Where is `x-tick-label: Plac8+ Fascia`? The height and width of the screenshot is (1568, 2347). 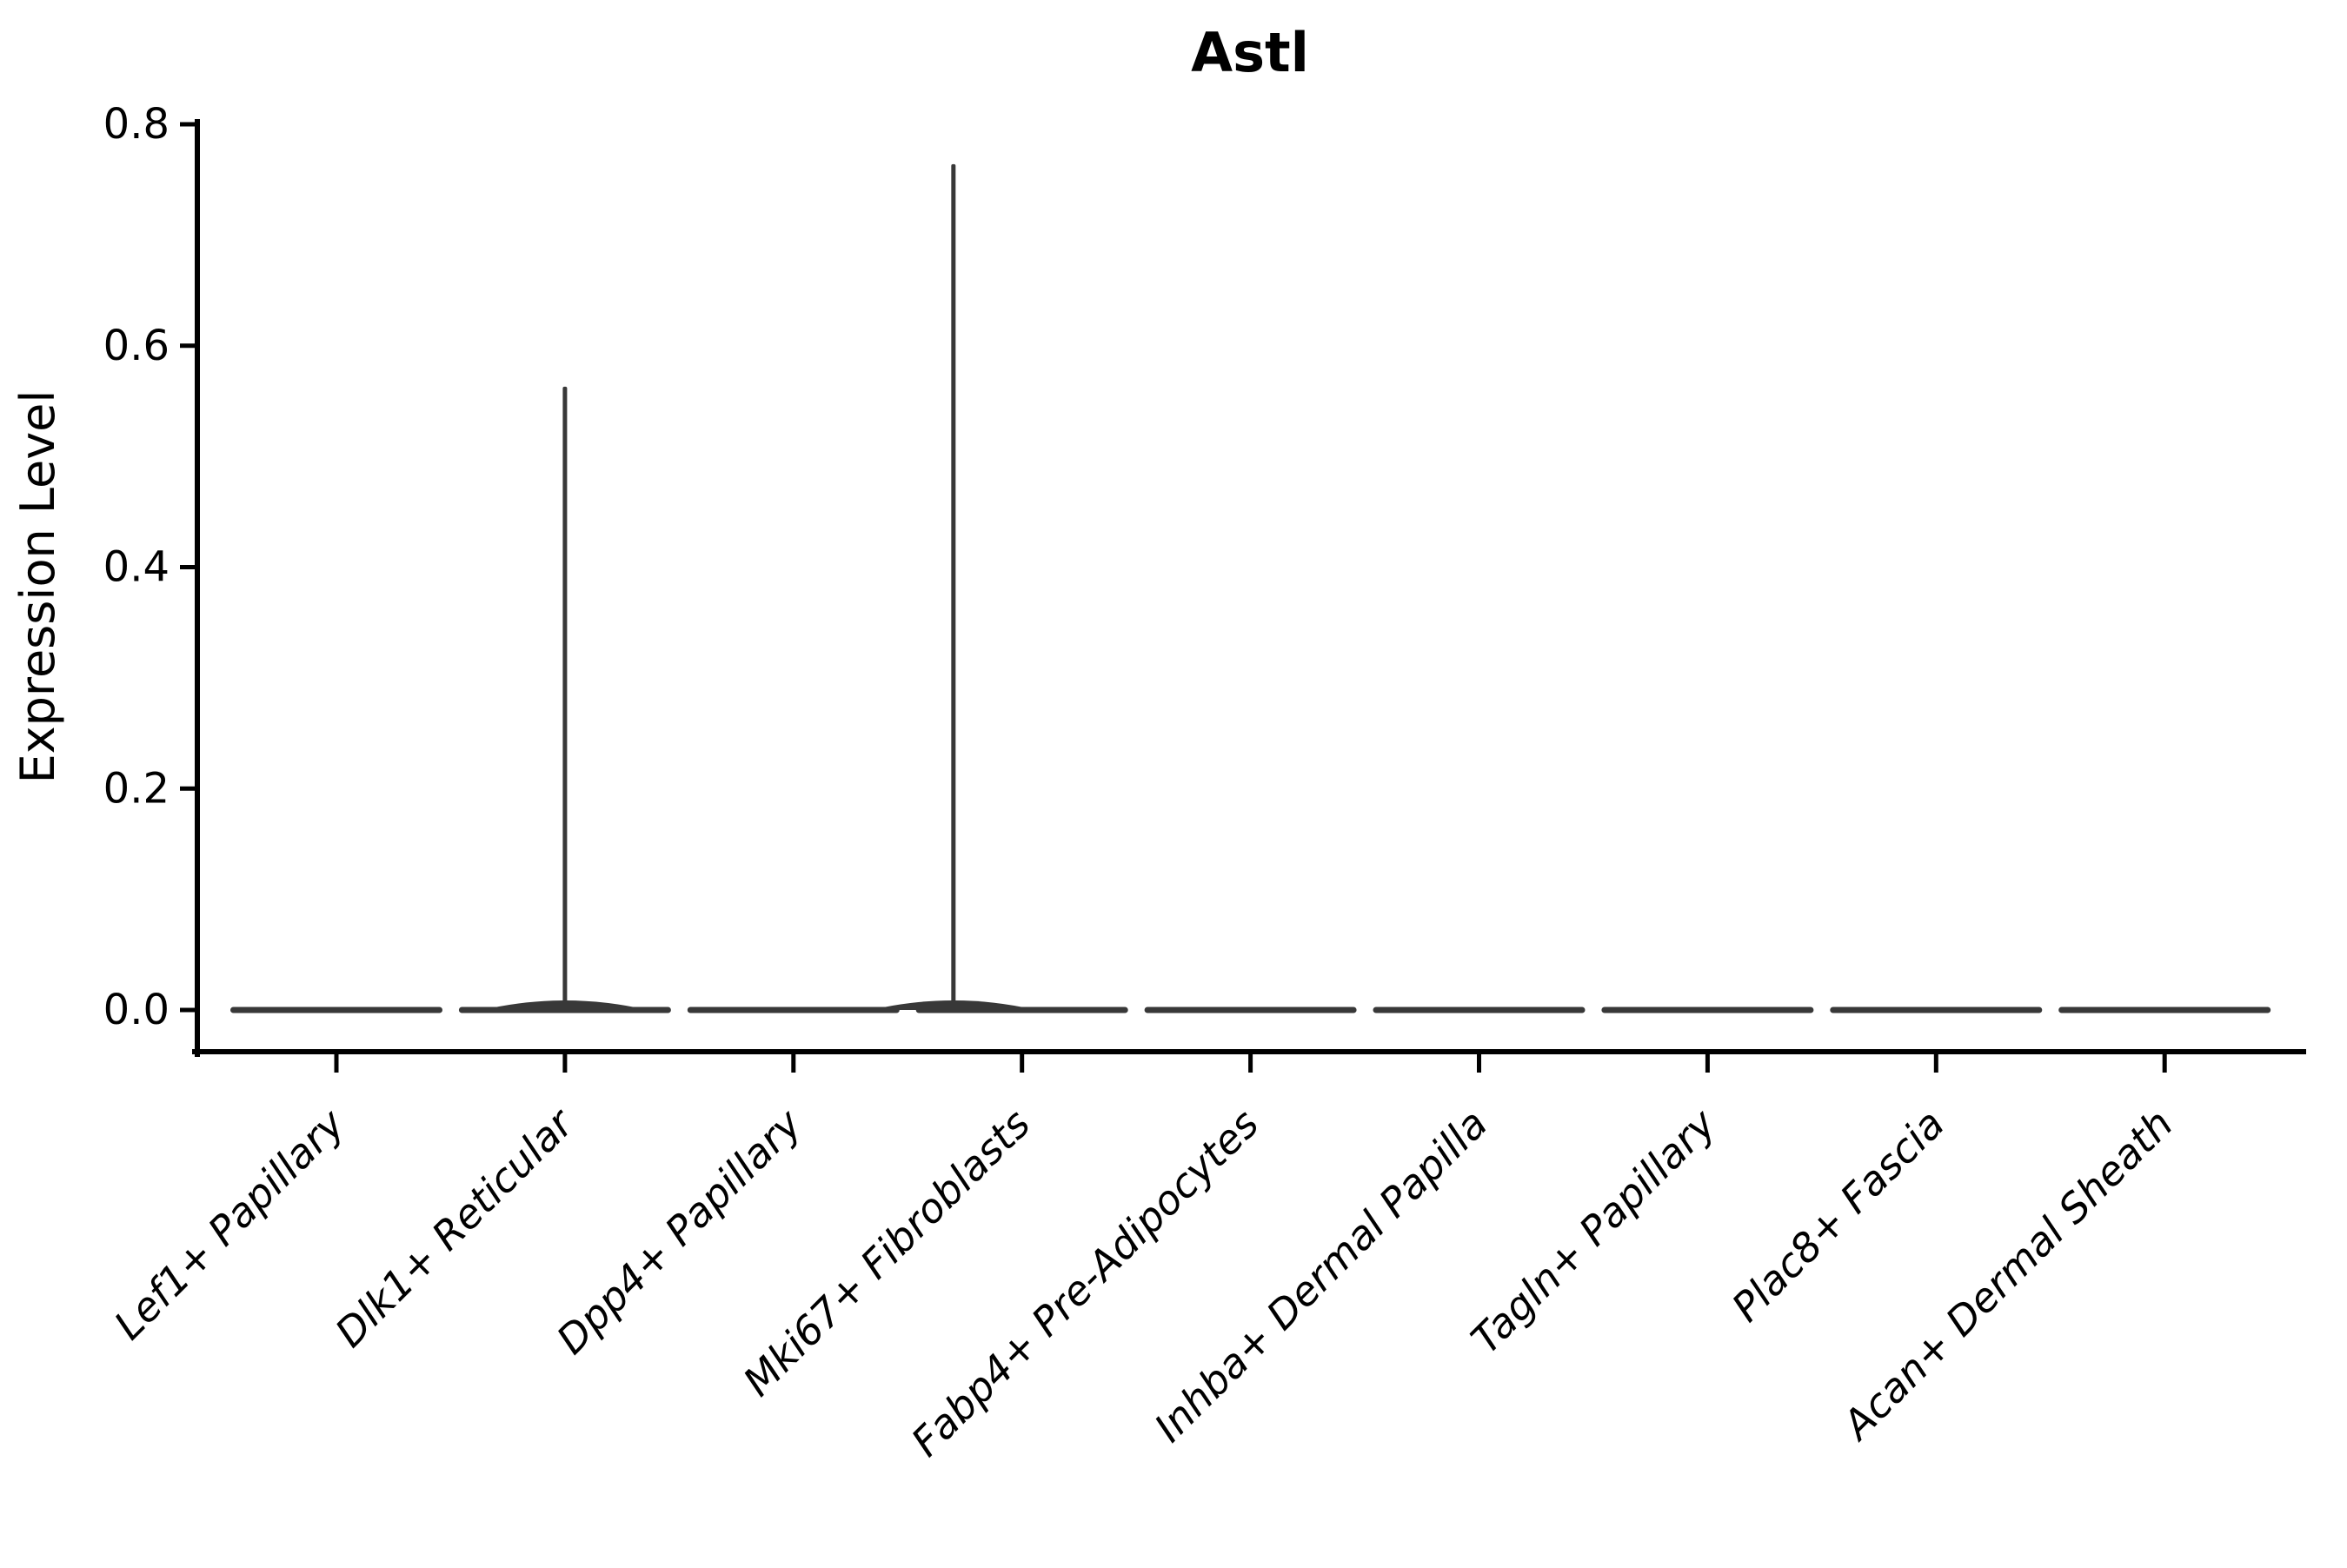 x-tick-label: Plac8+ Fascia is located at coordinates (1838, 1215).